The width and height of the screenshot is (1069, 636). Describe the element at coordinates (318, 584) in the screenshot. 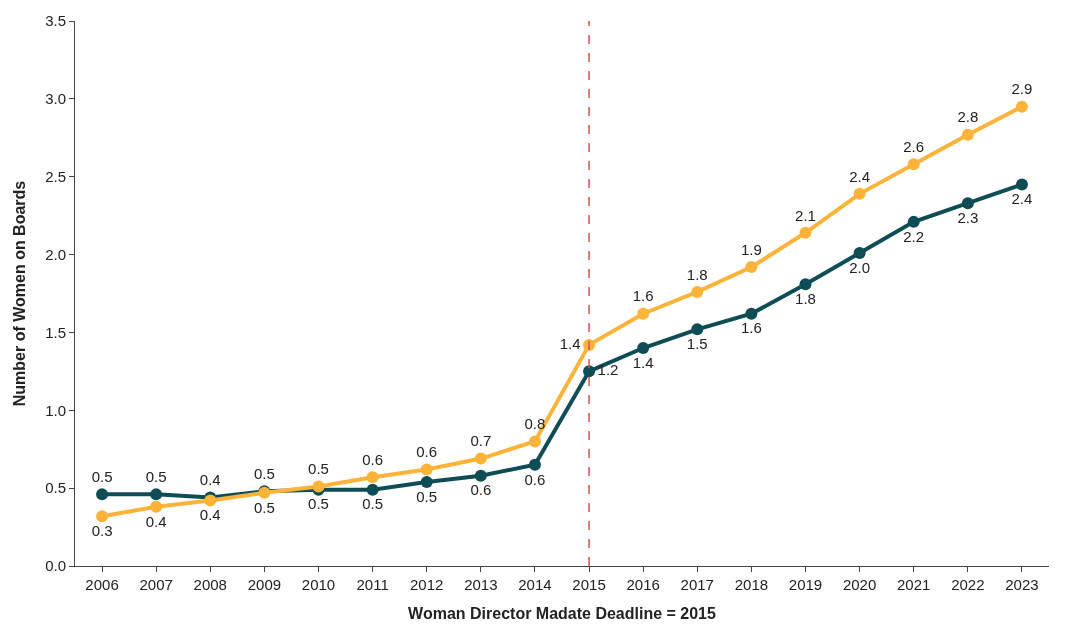

I see `x-tick-label: 2010` at that location.